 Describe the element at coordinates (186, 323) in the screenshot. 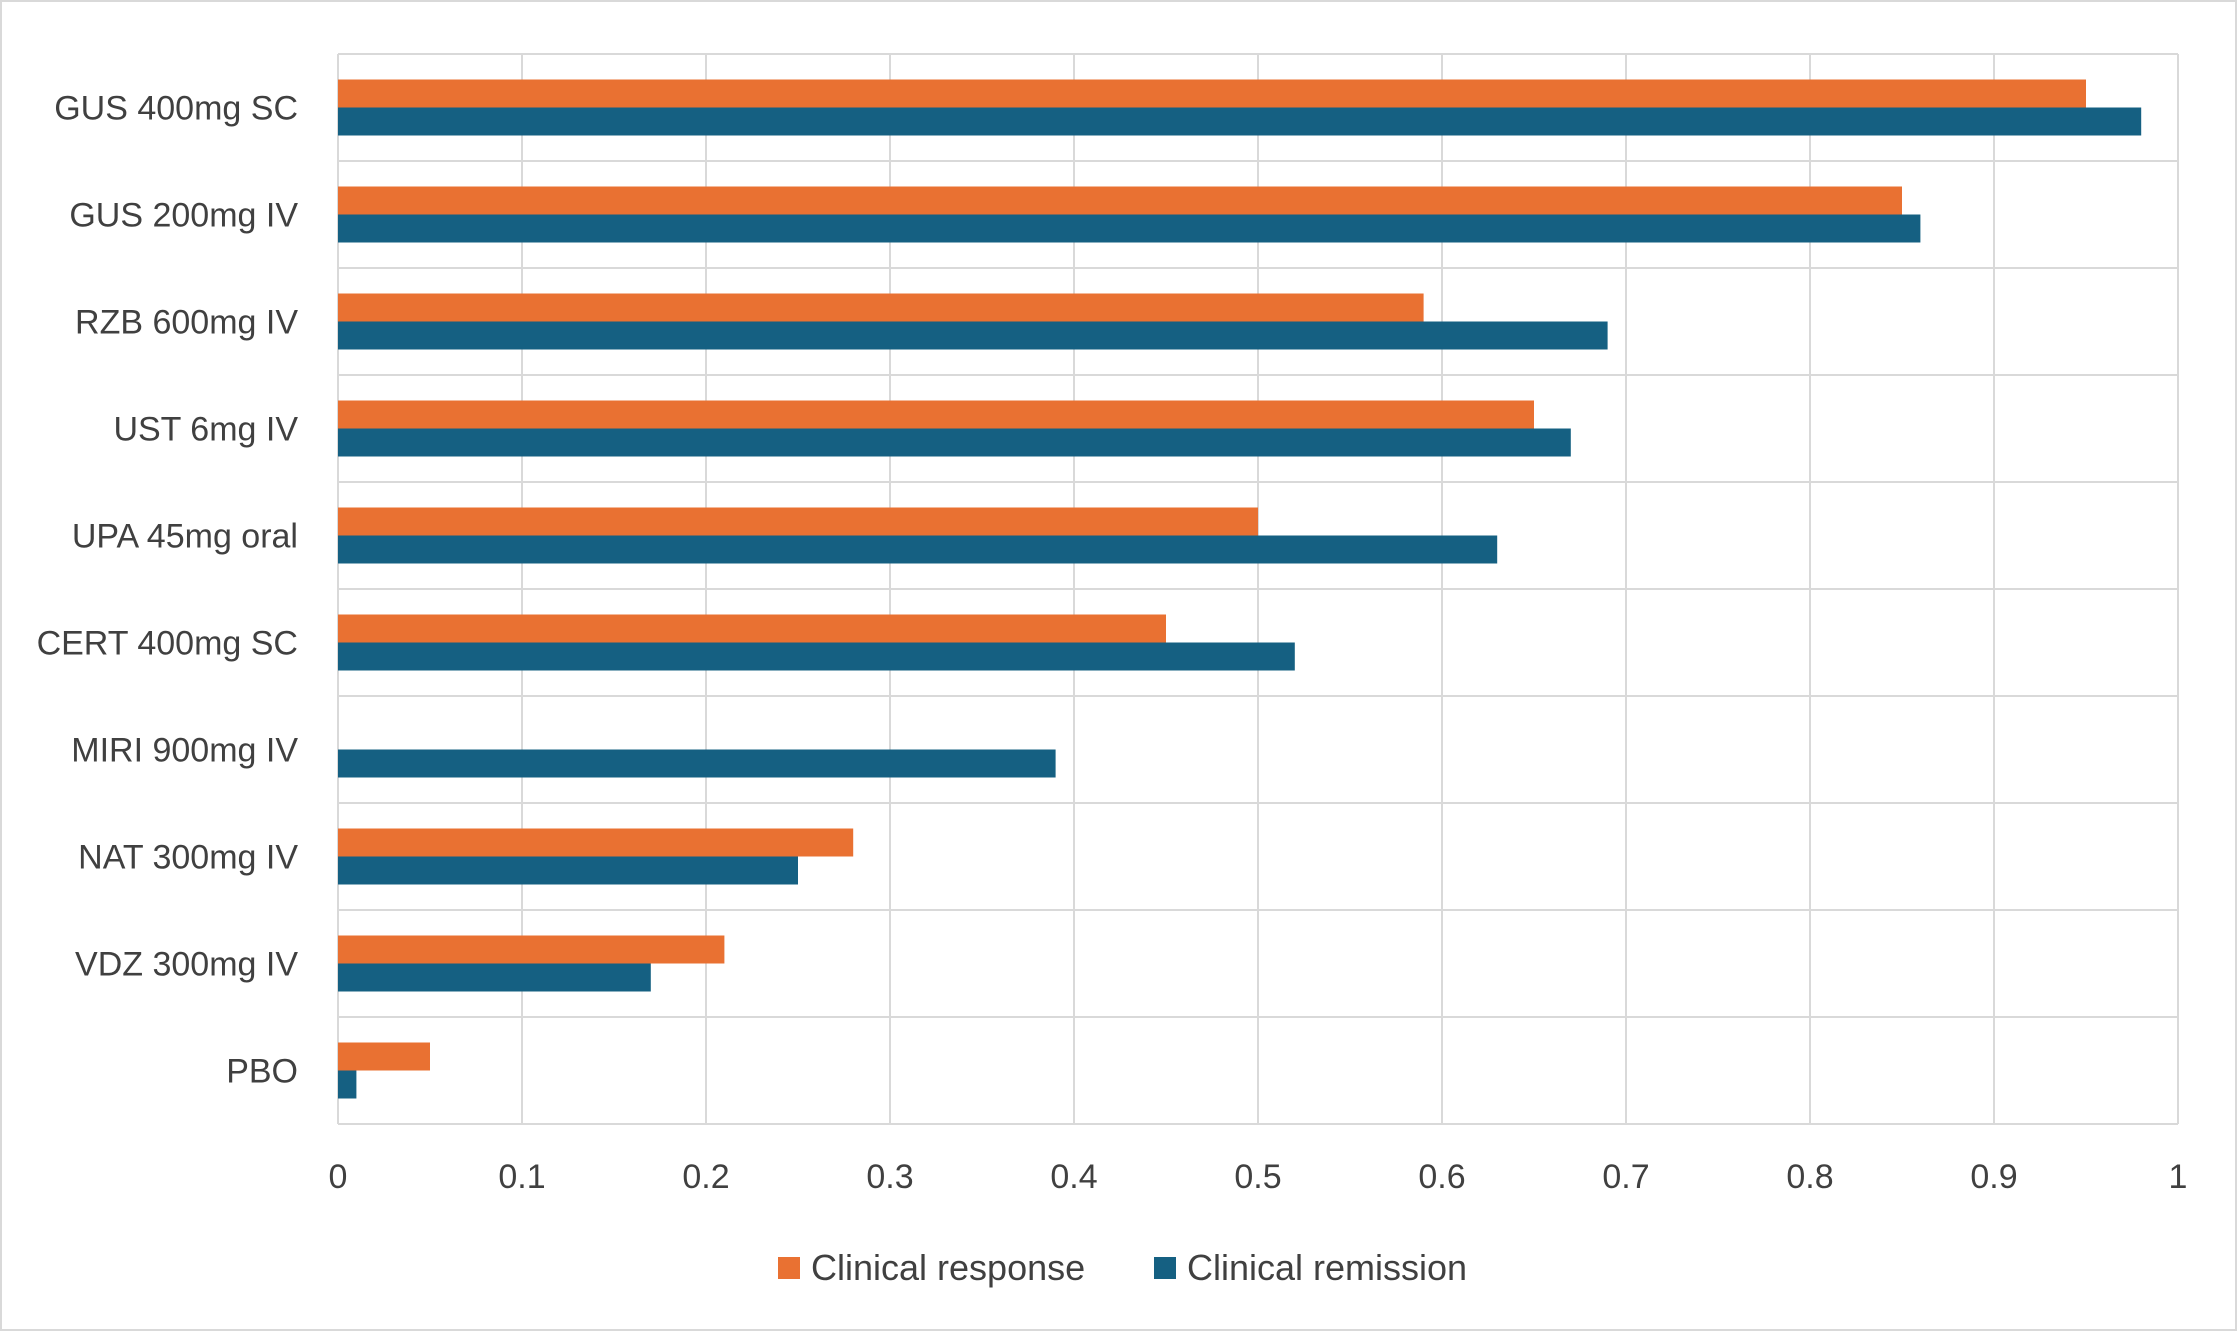

I see `category-label: RZB 600mg IV` at that location.